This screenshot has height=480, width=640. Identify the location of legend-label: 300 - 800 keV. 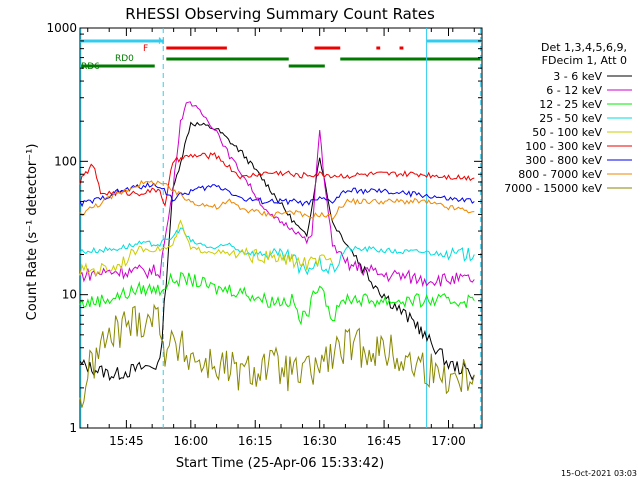
(563, 160).